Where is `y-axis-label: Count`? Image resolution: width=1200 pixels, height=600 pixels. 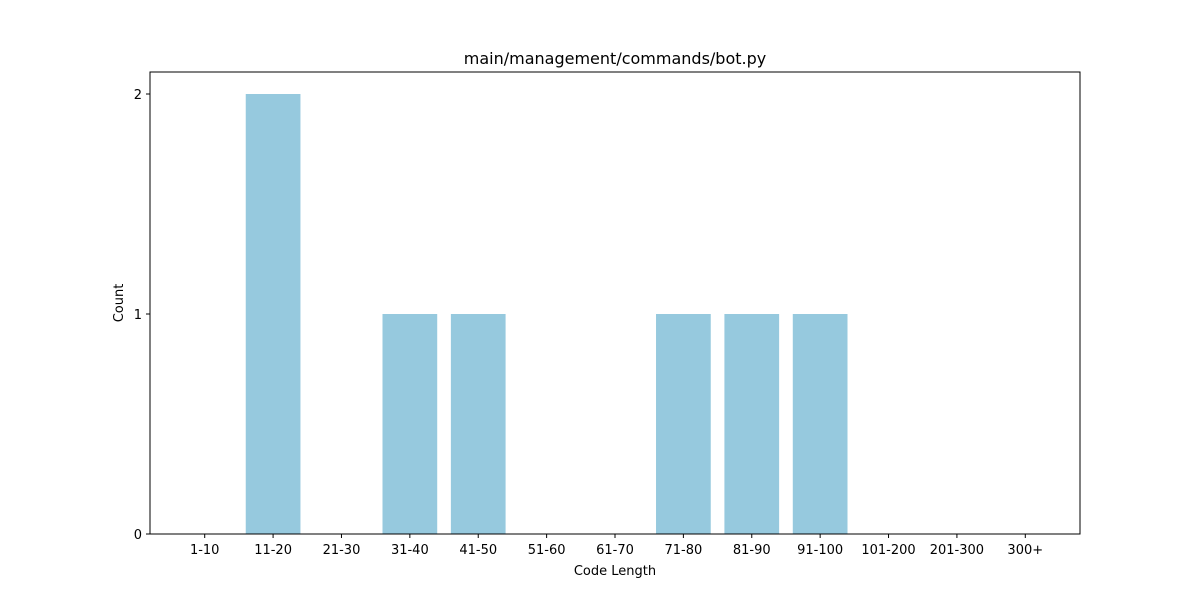
y-axis-label: Count is located at coordinates (119, 303).